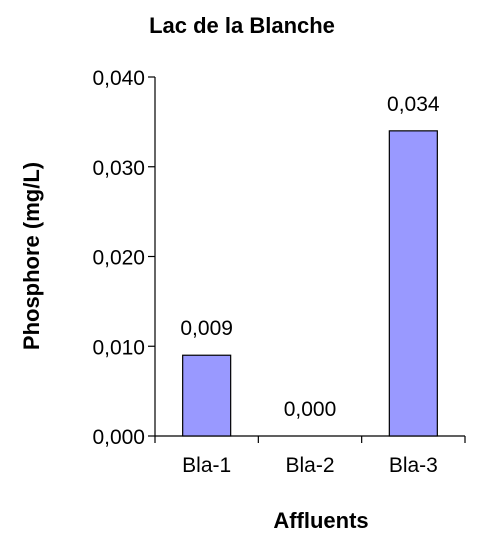  What do you see at coordinates (118, 258) in the screenshot?
I see `y-tick-label: 0,020` at bounding box center [118, 258].